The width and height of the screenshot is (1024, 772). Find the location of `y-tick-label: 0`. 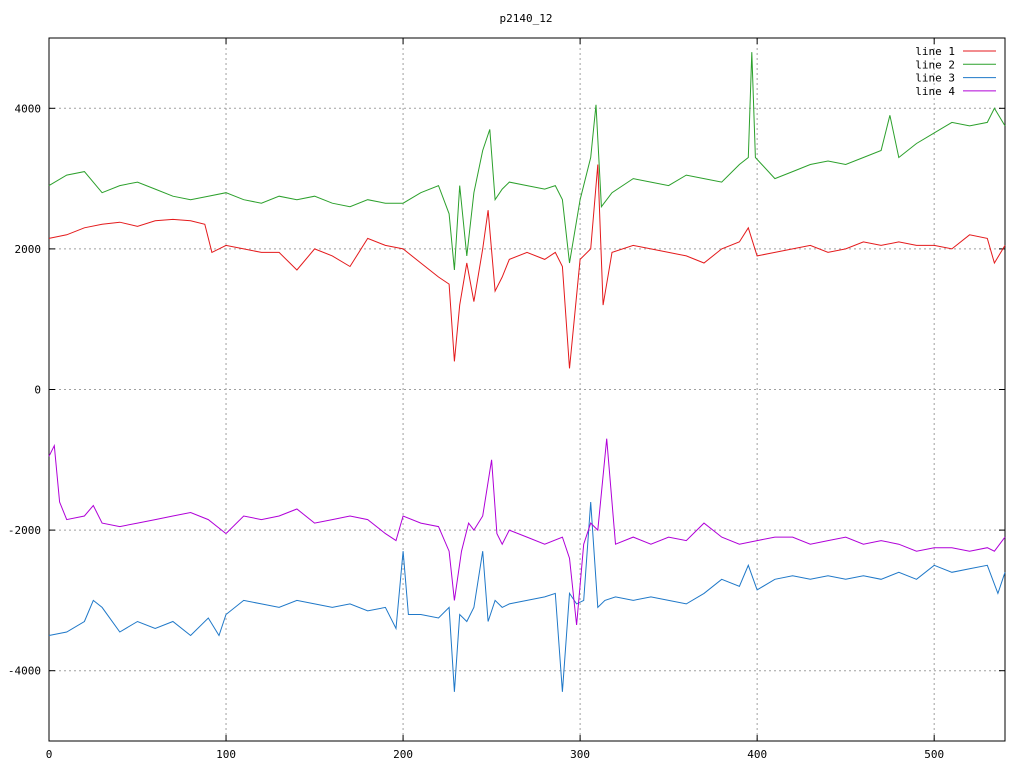

y-tick-label: 0 is located at coordinates (37, 390).